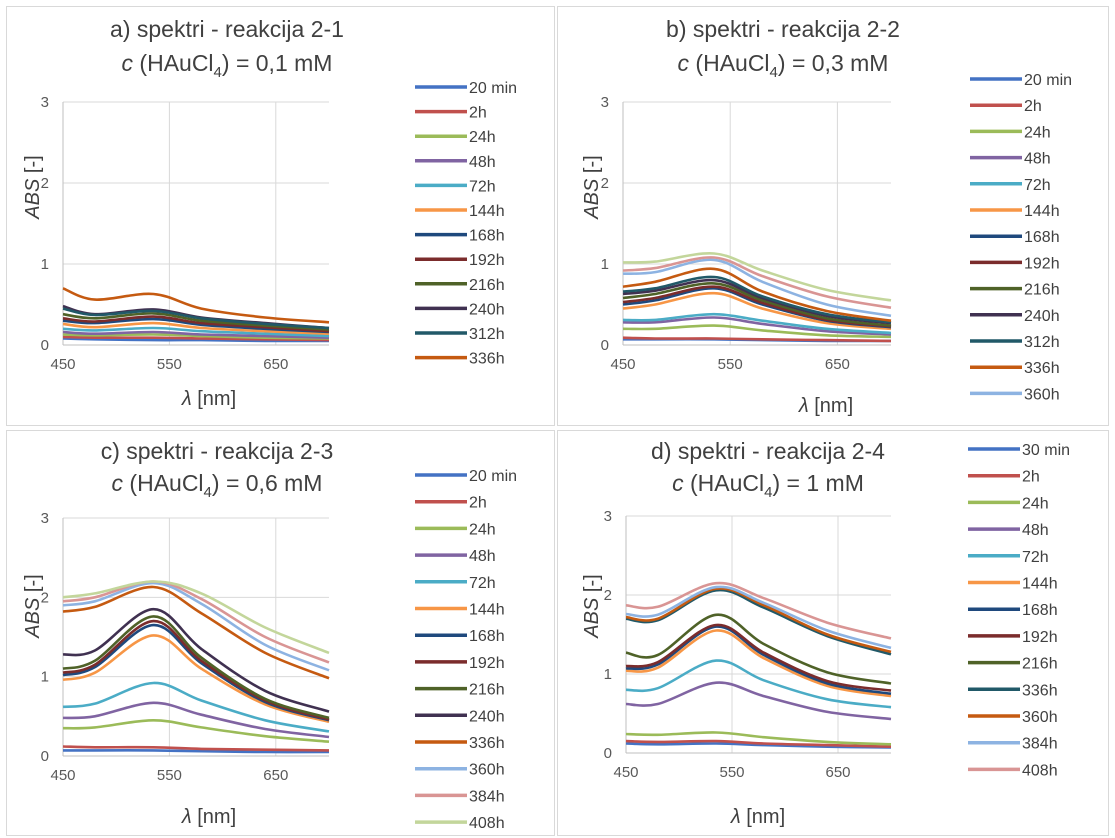 This screenshot has width=1115, height=838. What do you see at coordinates (768, 451) in the screenshot?
I see `chart-title: d) spektri - reakcija 2-4` at bounding box center [768, 451].